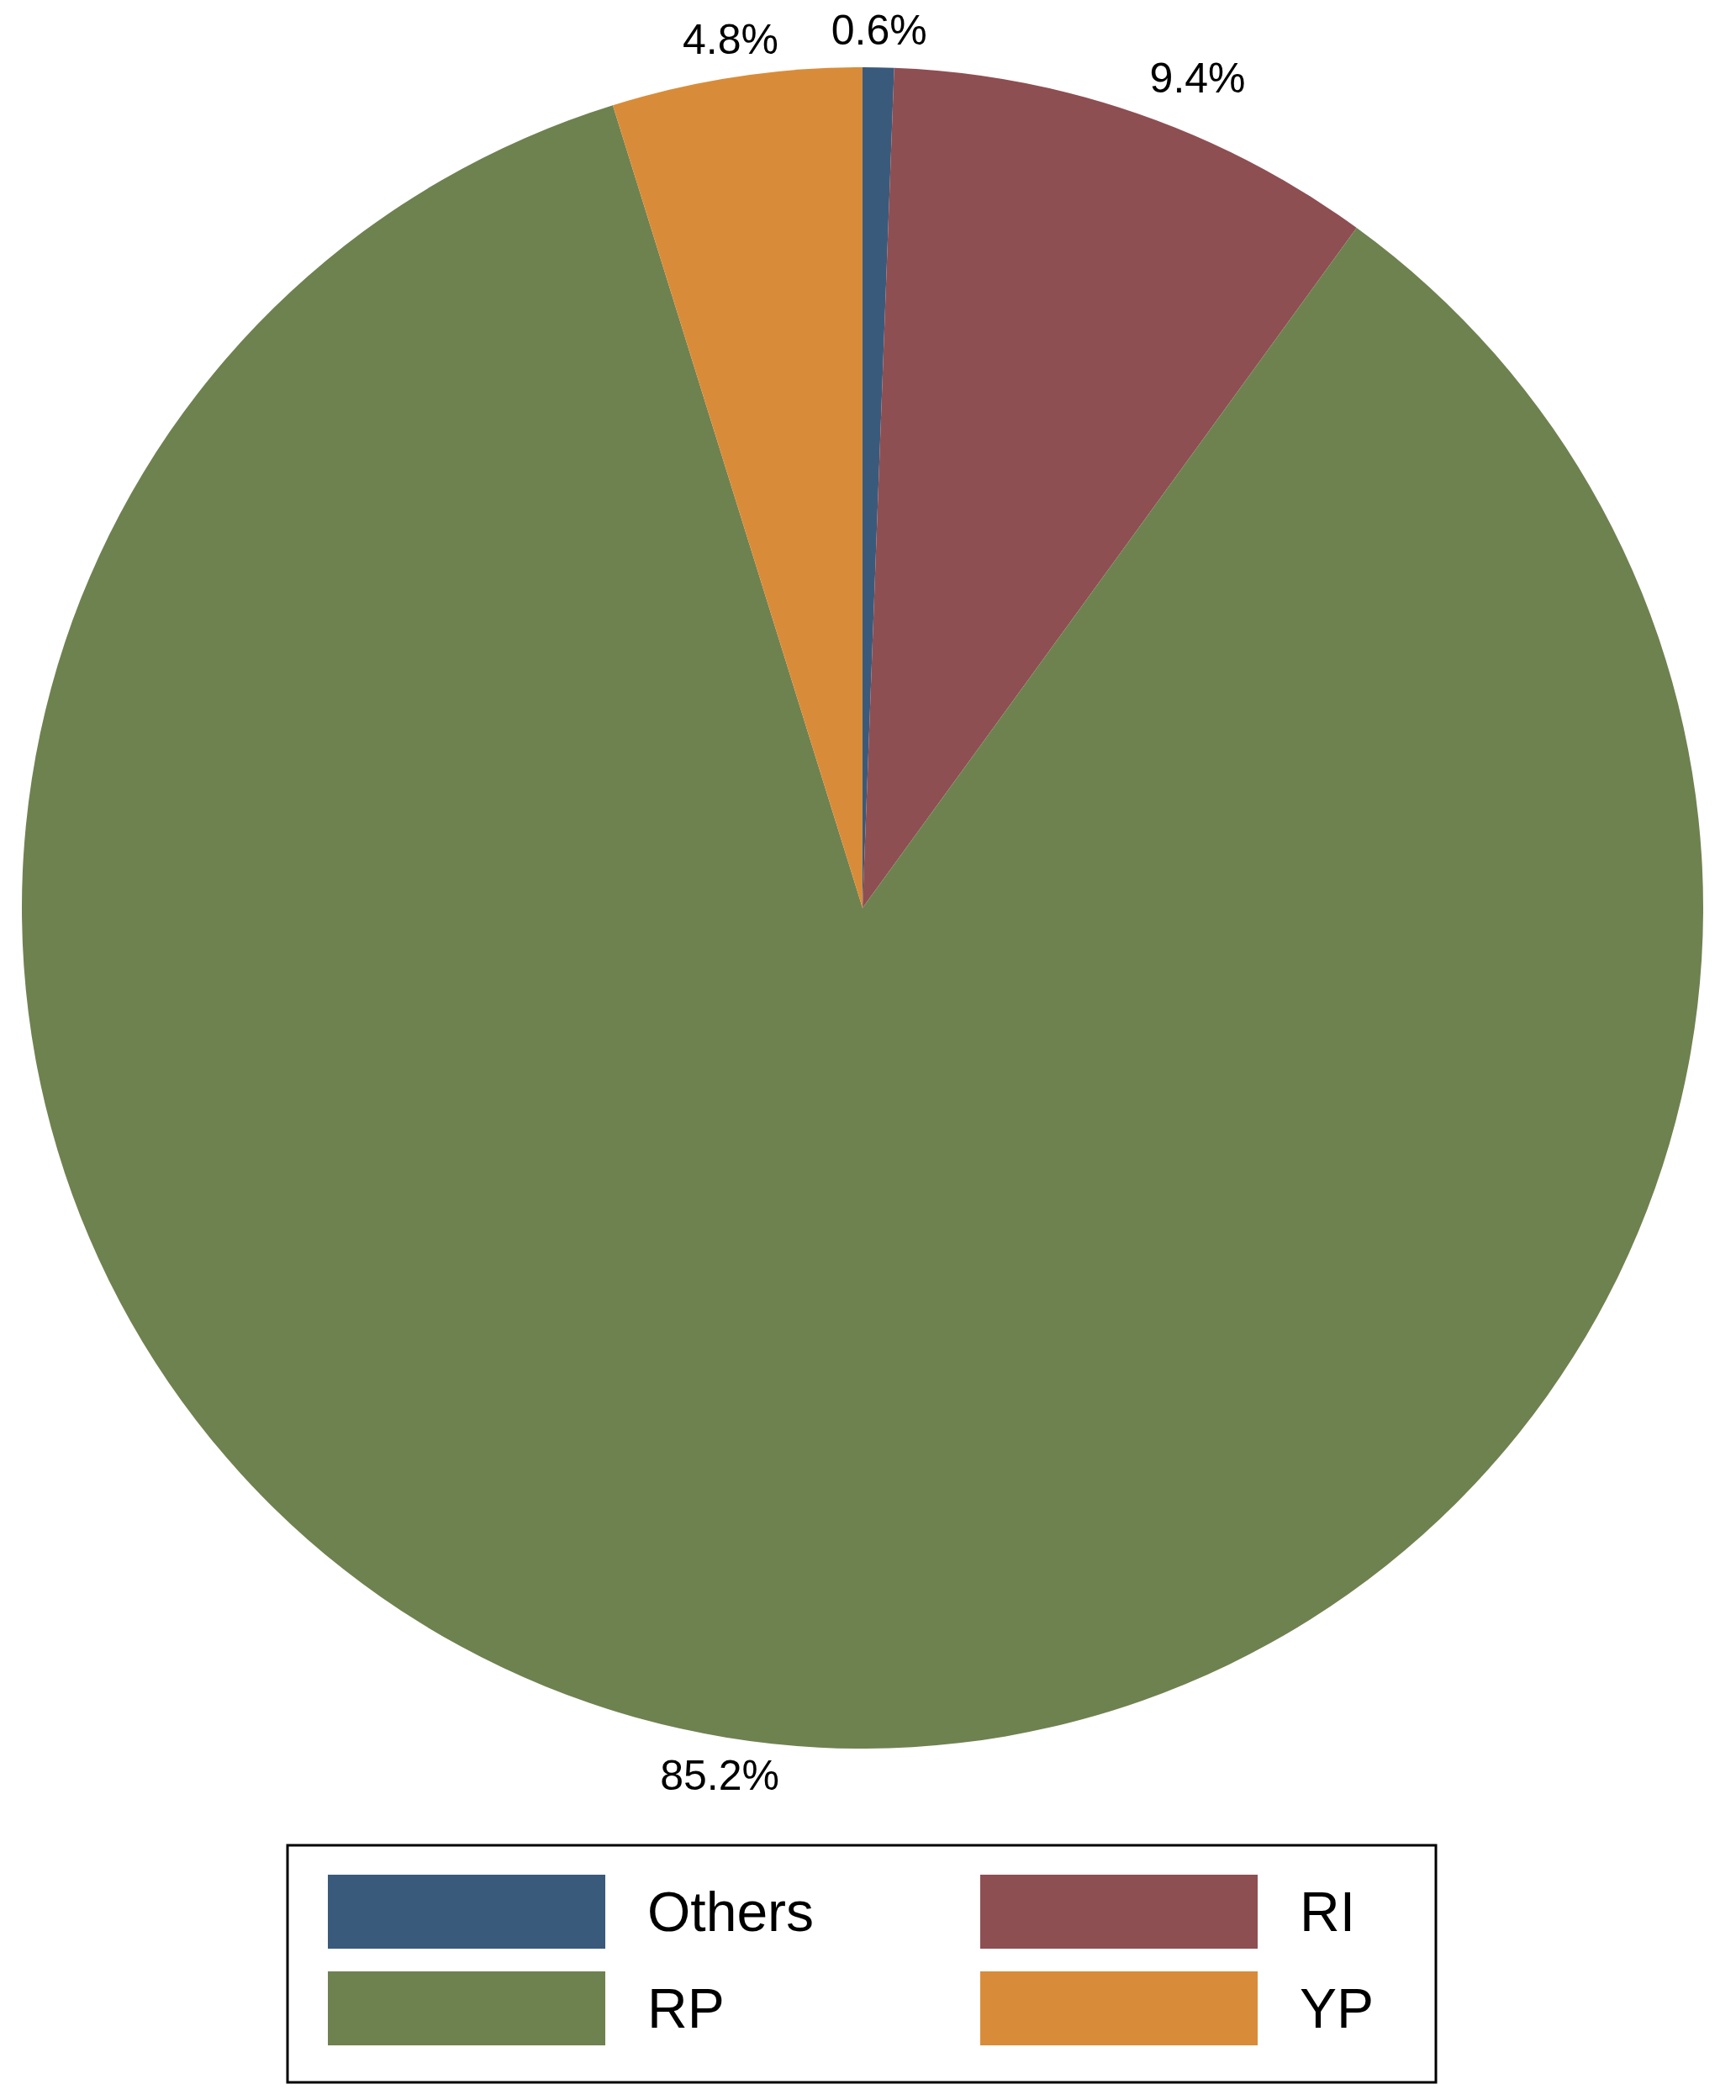 This screenshot has width=1736, height=2100. What do you see at coordinates (686, 2008) in the screenshot?
I see `legend-label: RP` at bounding box center [686, 2008].